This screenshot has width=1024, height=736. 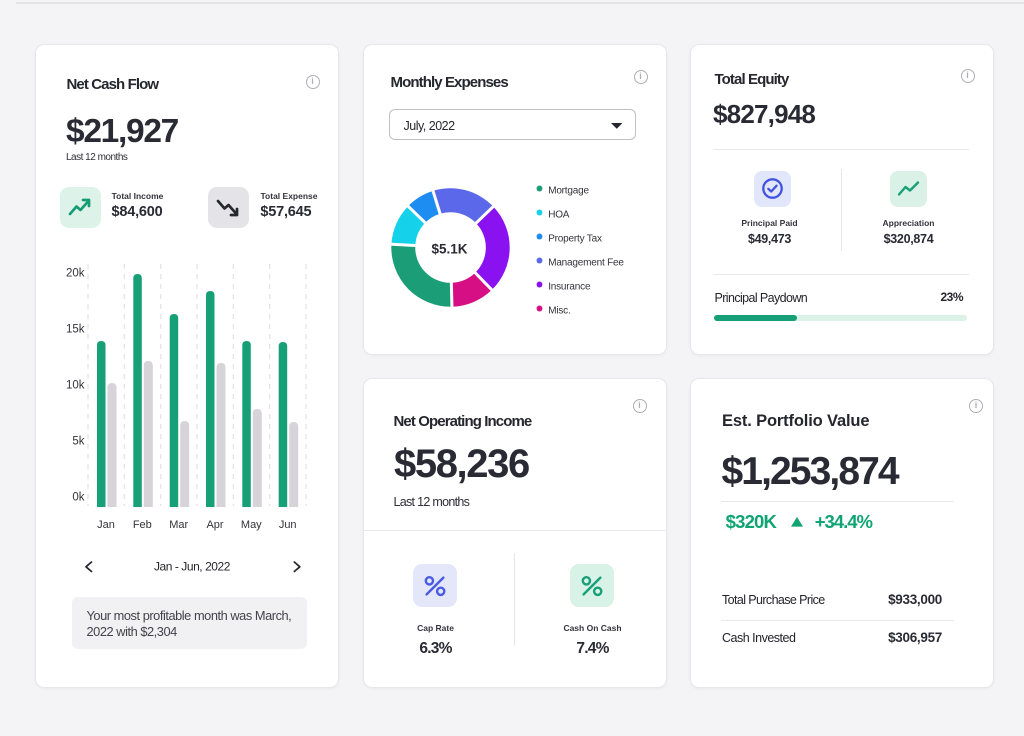 I want to click on svg-text: Mar, so click(x=178, y=525).